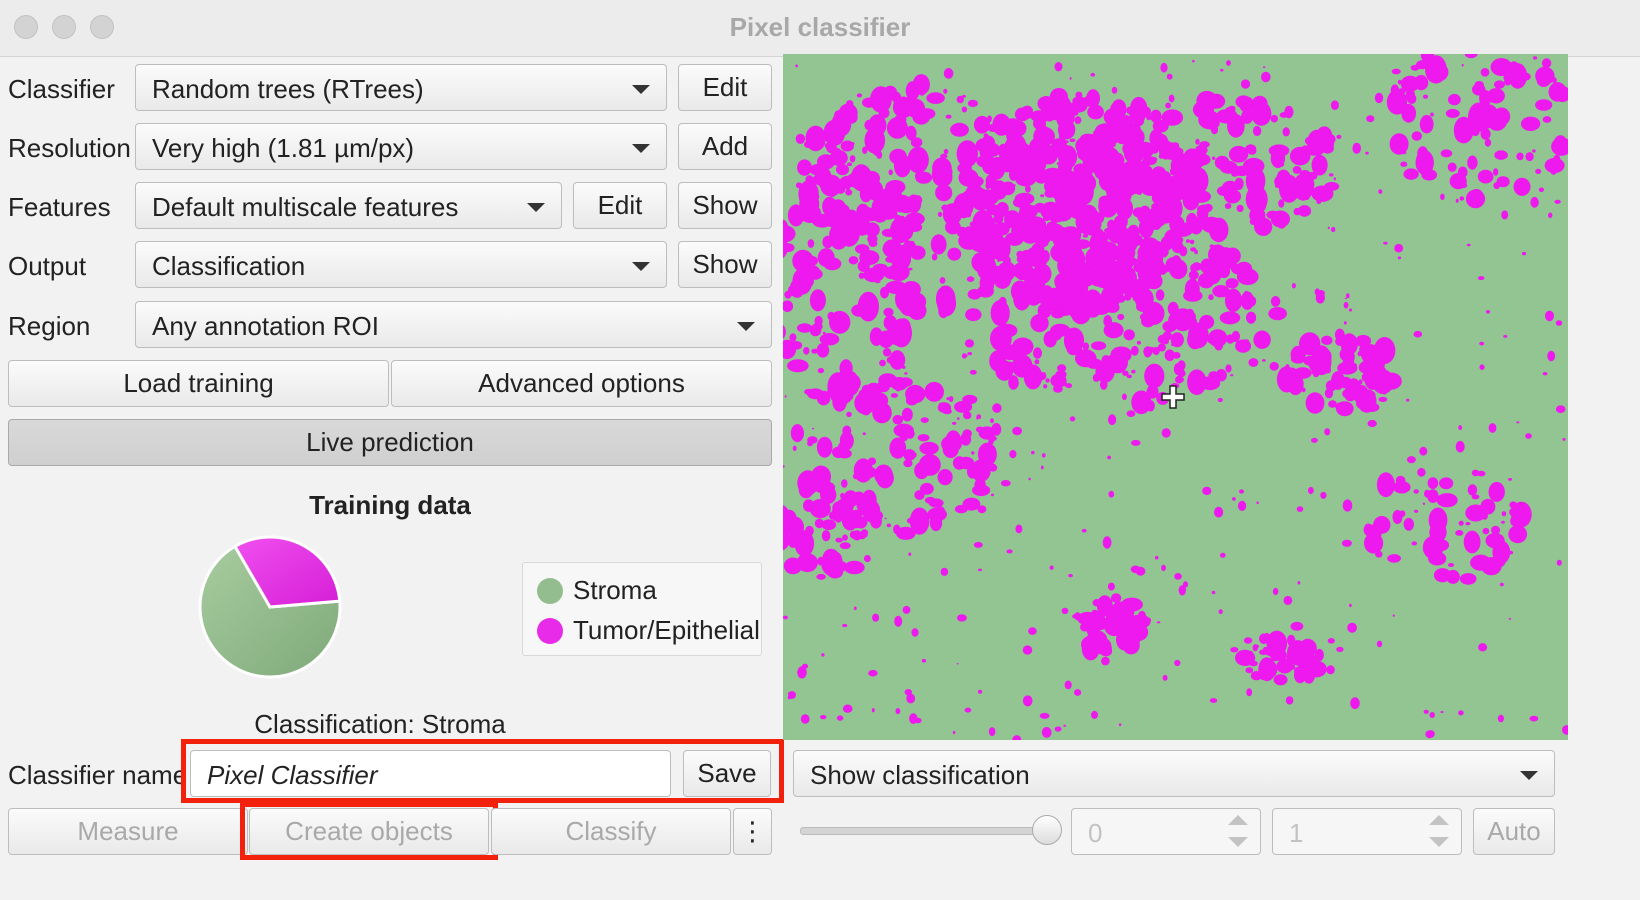 The width and height of the screenshot is (1640, 900). I want to click on save-button: Save, so click(727, 773).